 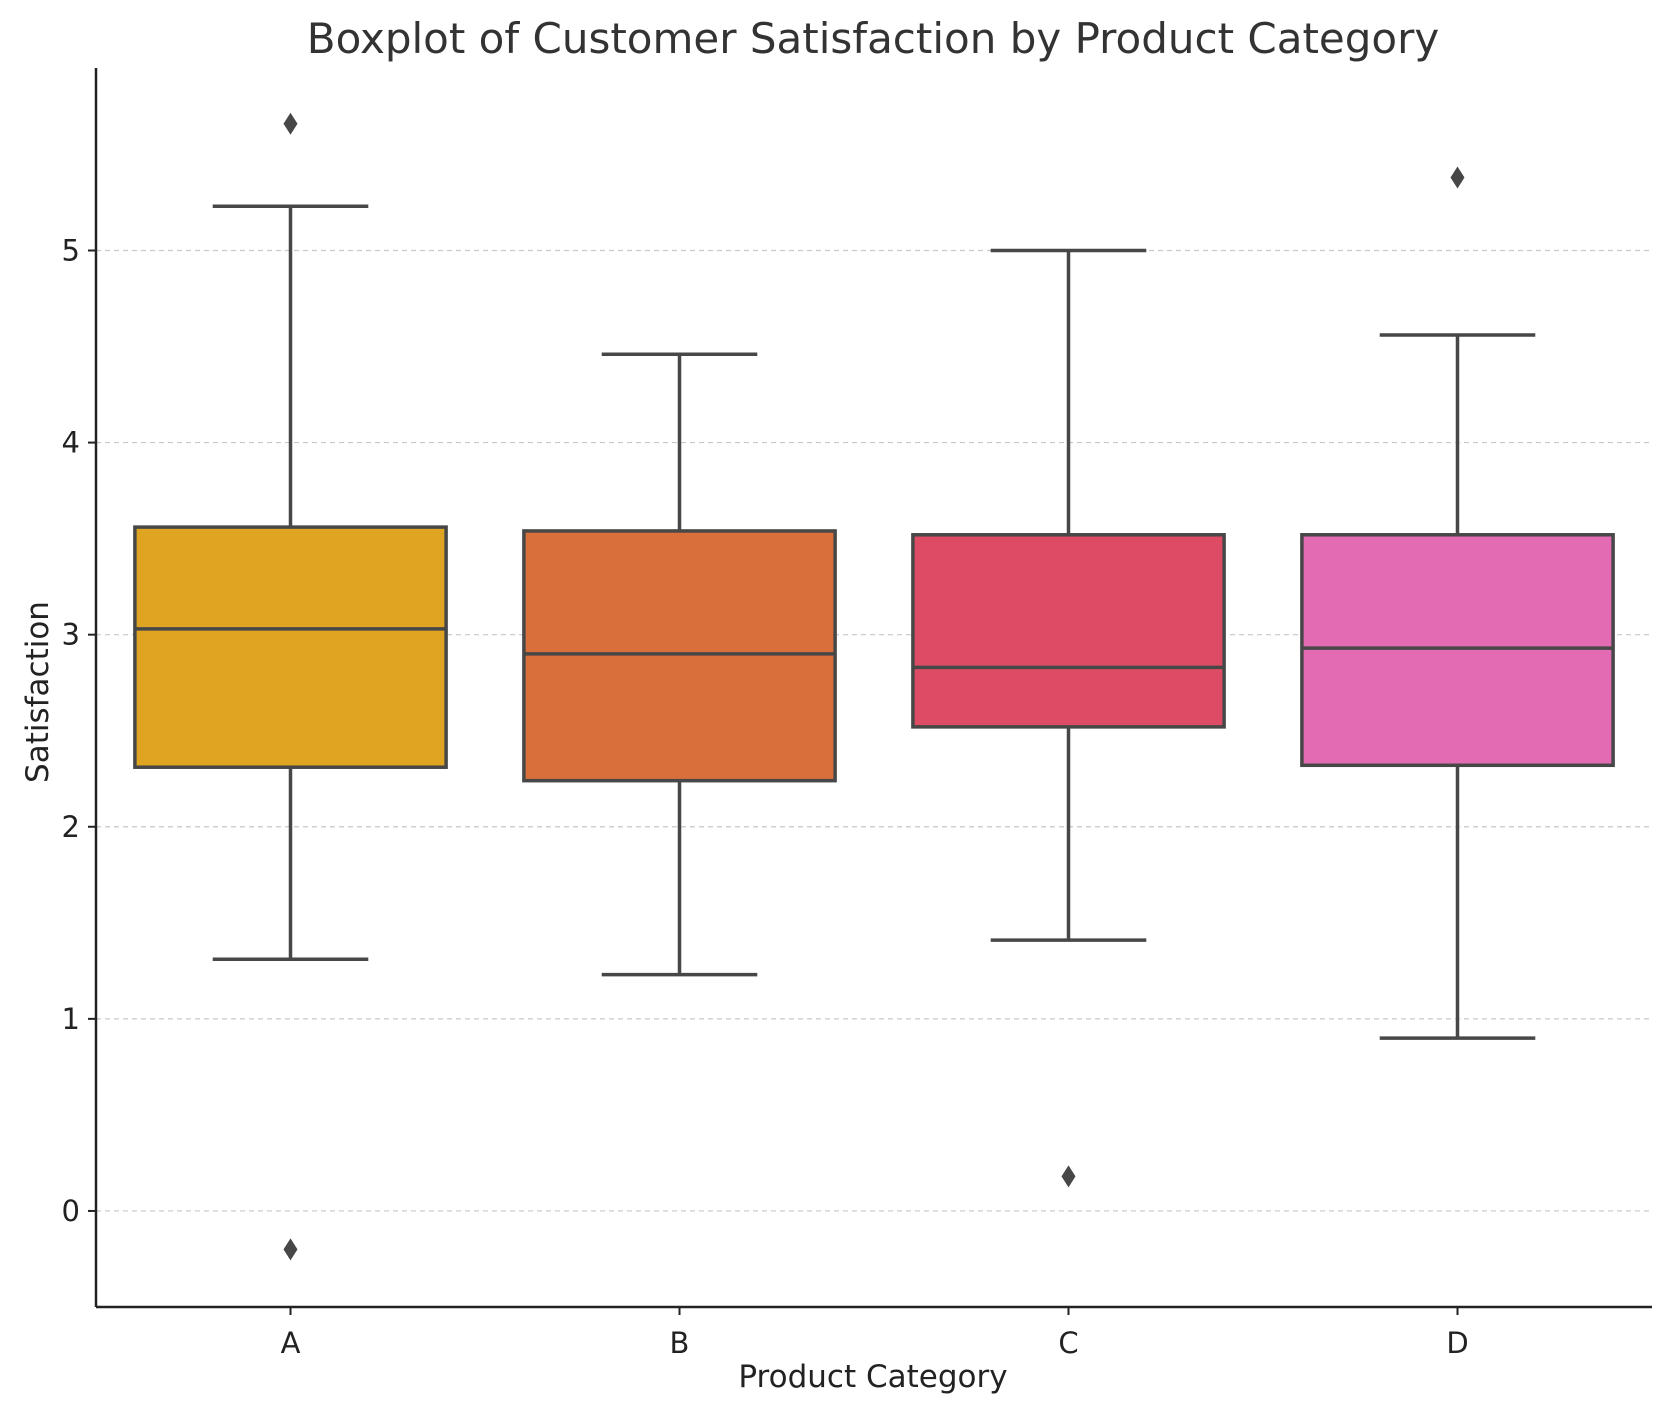 What do you see at coordinates (872, 1377) in the screenshot?
I see `x-axis-label: Product Category` at bounding box center [872, 1377].